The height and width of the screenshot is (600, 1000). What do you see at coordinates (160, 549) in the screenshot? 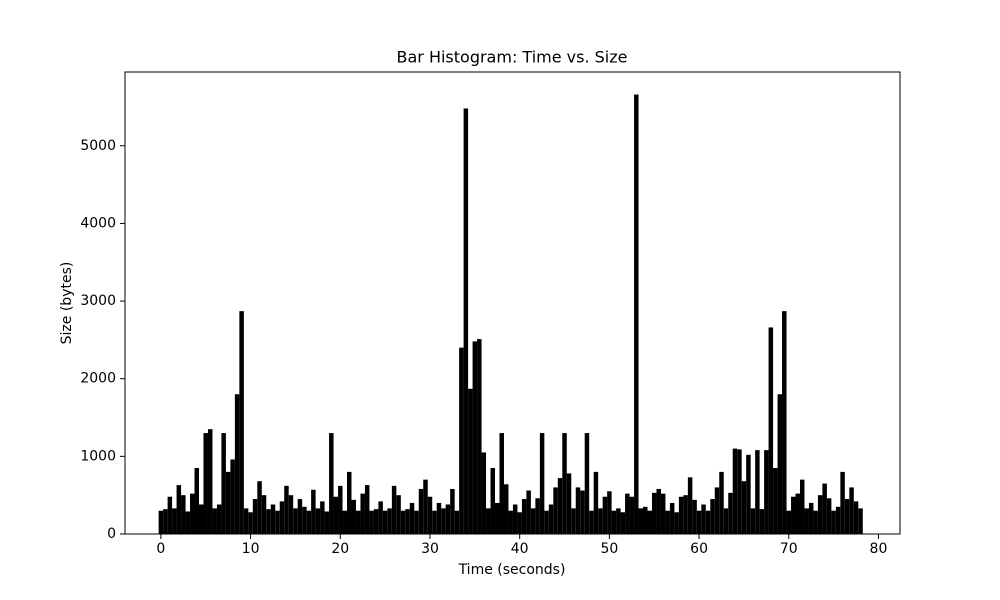
I see `x-tick-label: 0` at bounding box center [160, 549].